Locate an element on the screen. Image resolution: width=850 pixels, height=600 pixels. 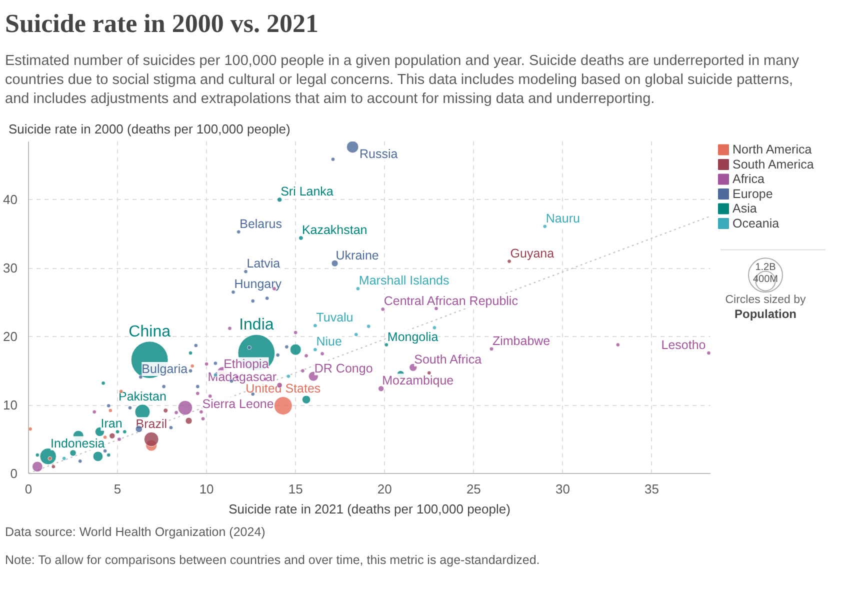
legend-label: 400M is located at coordinates (765, 278).